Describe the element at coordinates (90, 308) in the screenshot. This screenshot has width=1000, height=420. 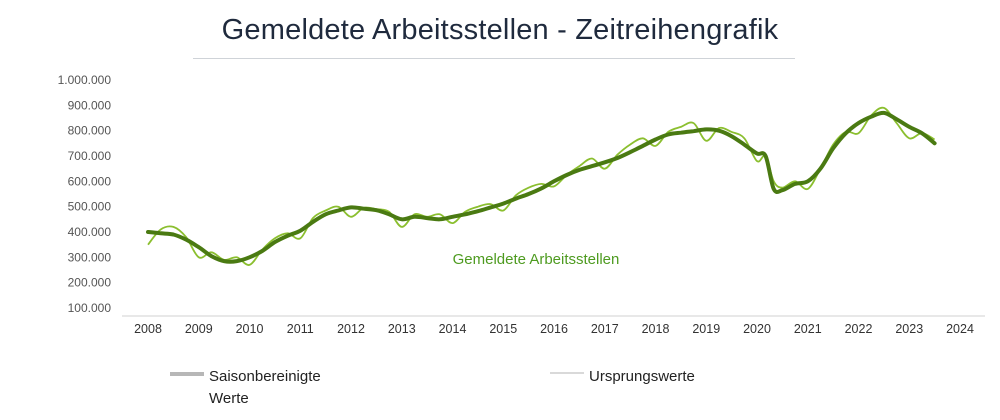
I see `y-tick-label: 100.000` at that location.